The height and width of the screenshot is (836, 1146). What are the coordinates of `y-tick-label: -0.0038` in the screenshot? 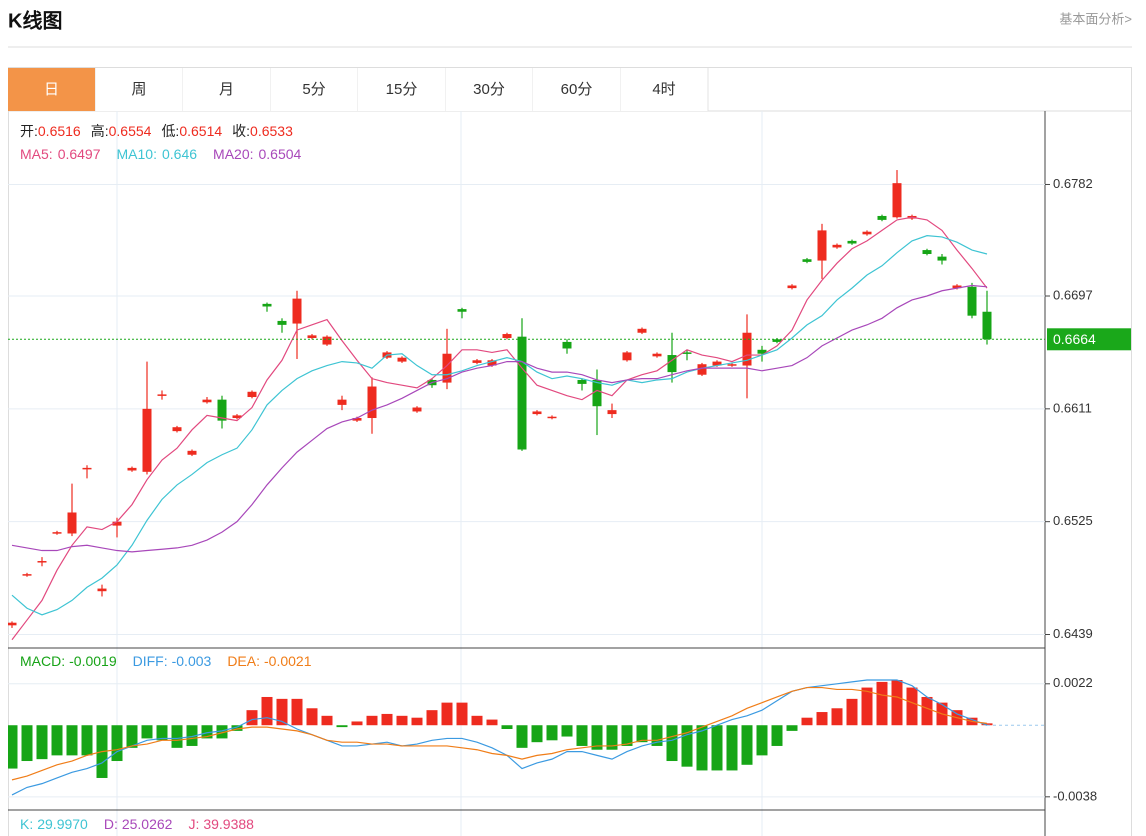 It's located at (1075, 795).